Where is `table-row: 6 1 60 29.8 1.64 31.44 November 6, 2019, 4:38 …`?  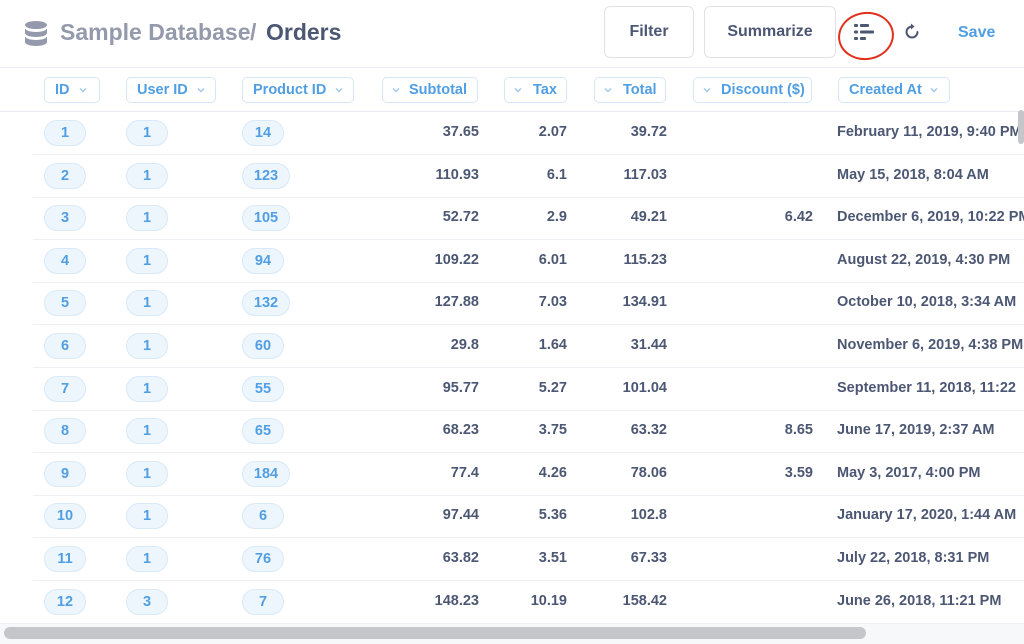
table-row: 6 1 60 29.8 1.64 31.44 November 6, 2019, 4:38 … is located at coordinates (528, 346).